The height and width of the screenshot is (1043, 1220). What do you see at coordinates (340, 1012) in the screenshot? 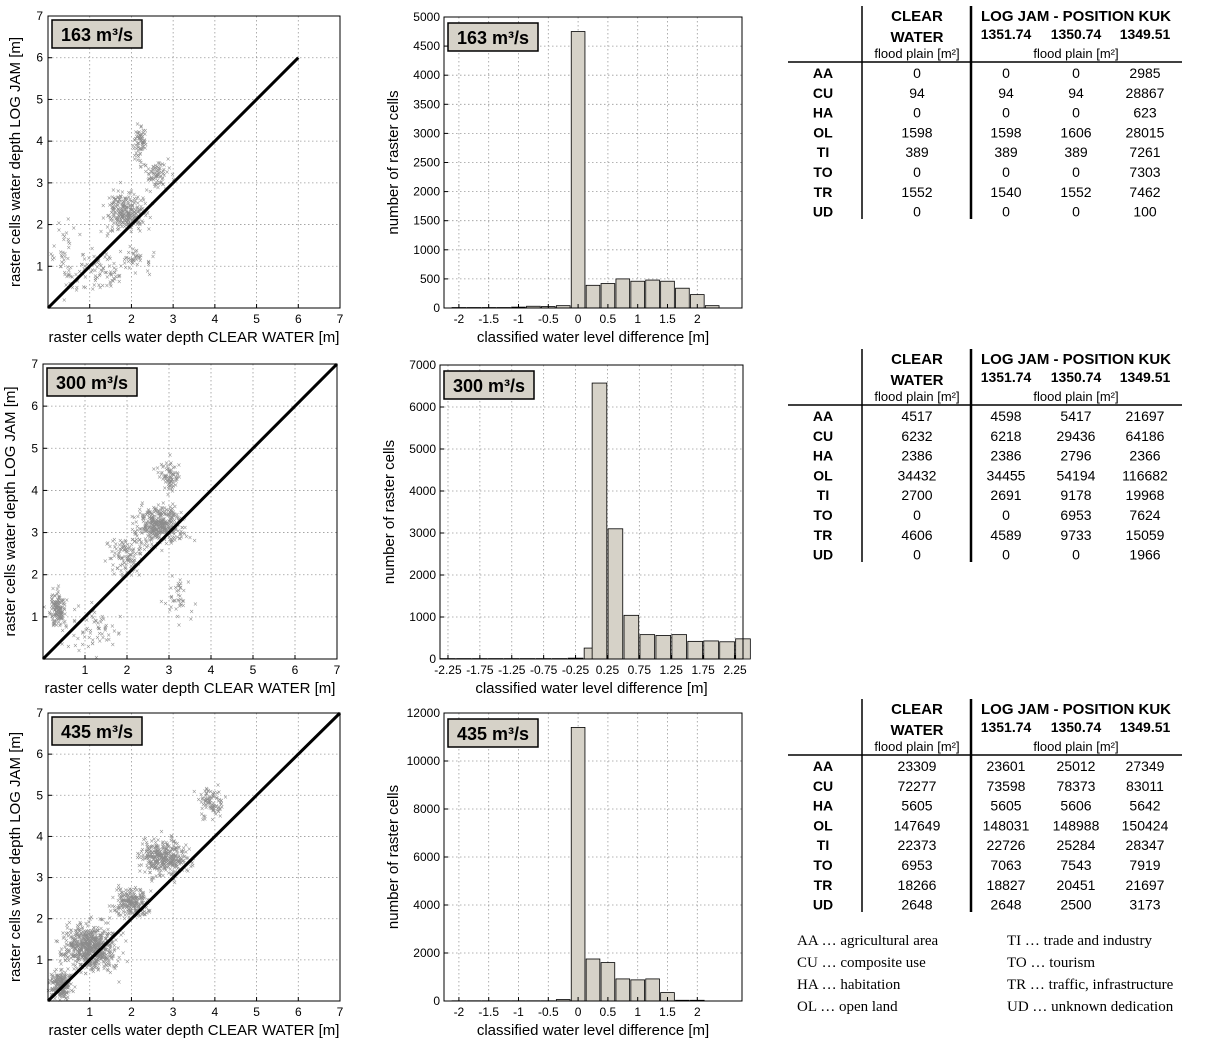
I see `x-tick-label: 7` at bounding box center [340, 1012].